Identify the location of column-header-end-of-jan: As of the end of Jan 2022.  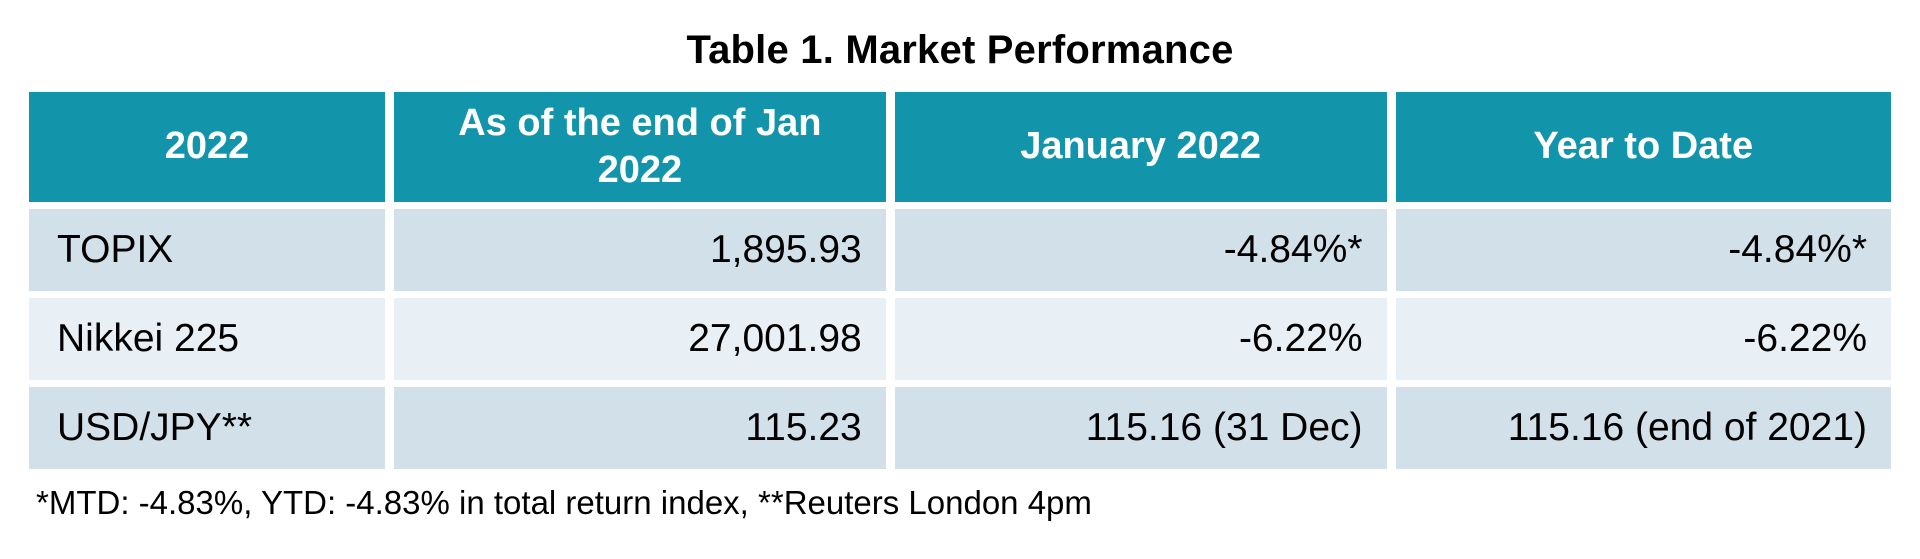
(639, 147).